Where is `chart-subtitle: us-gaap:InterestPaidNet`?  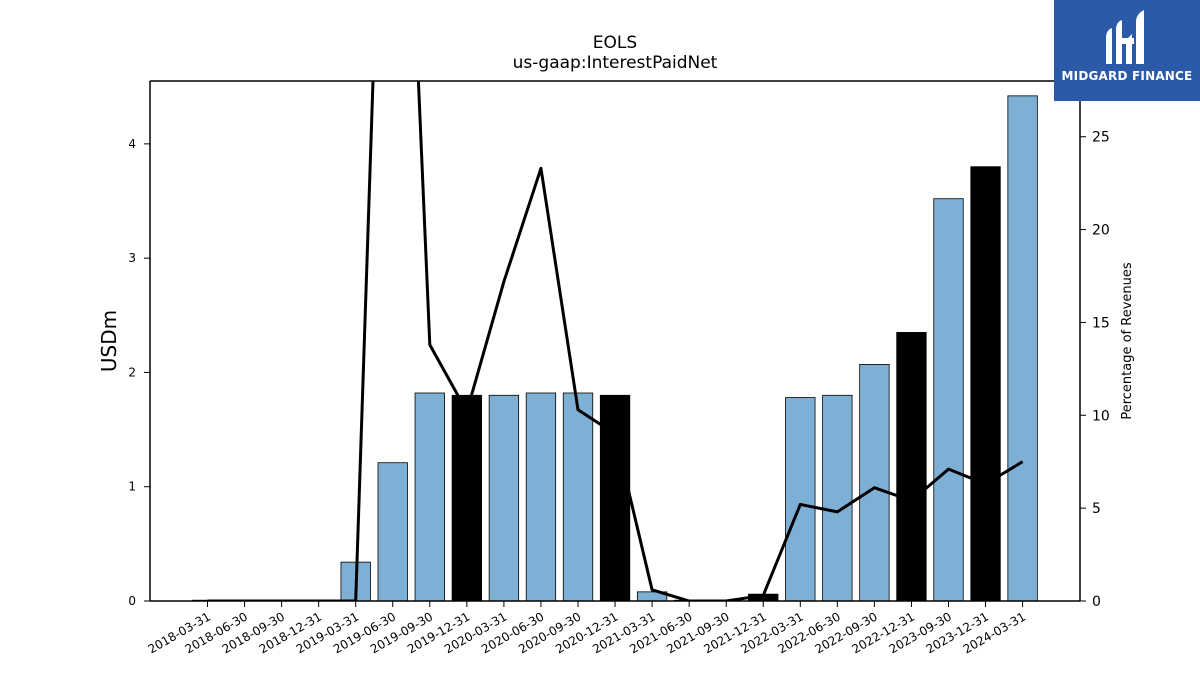
chart-subtitle: us-gaap:InterestPaidNet is located at coordinates (615, 63).